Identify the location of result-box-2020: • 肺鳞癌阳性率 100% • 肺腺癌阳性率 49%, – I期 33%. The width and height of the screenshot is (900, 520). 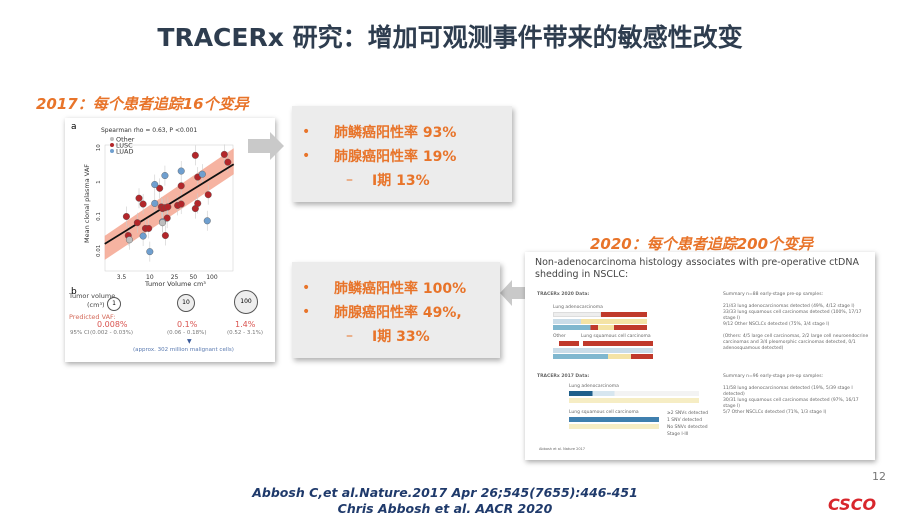
(396, 310).